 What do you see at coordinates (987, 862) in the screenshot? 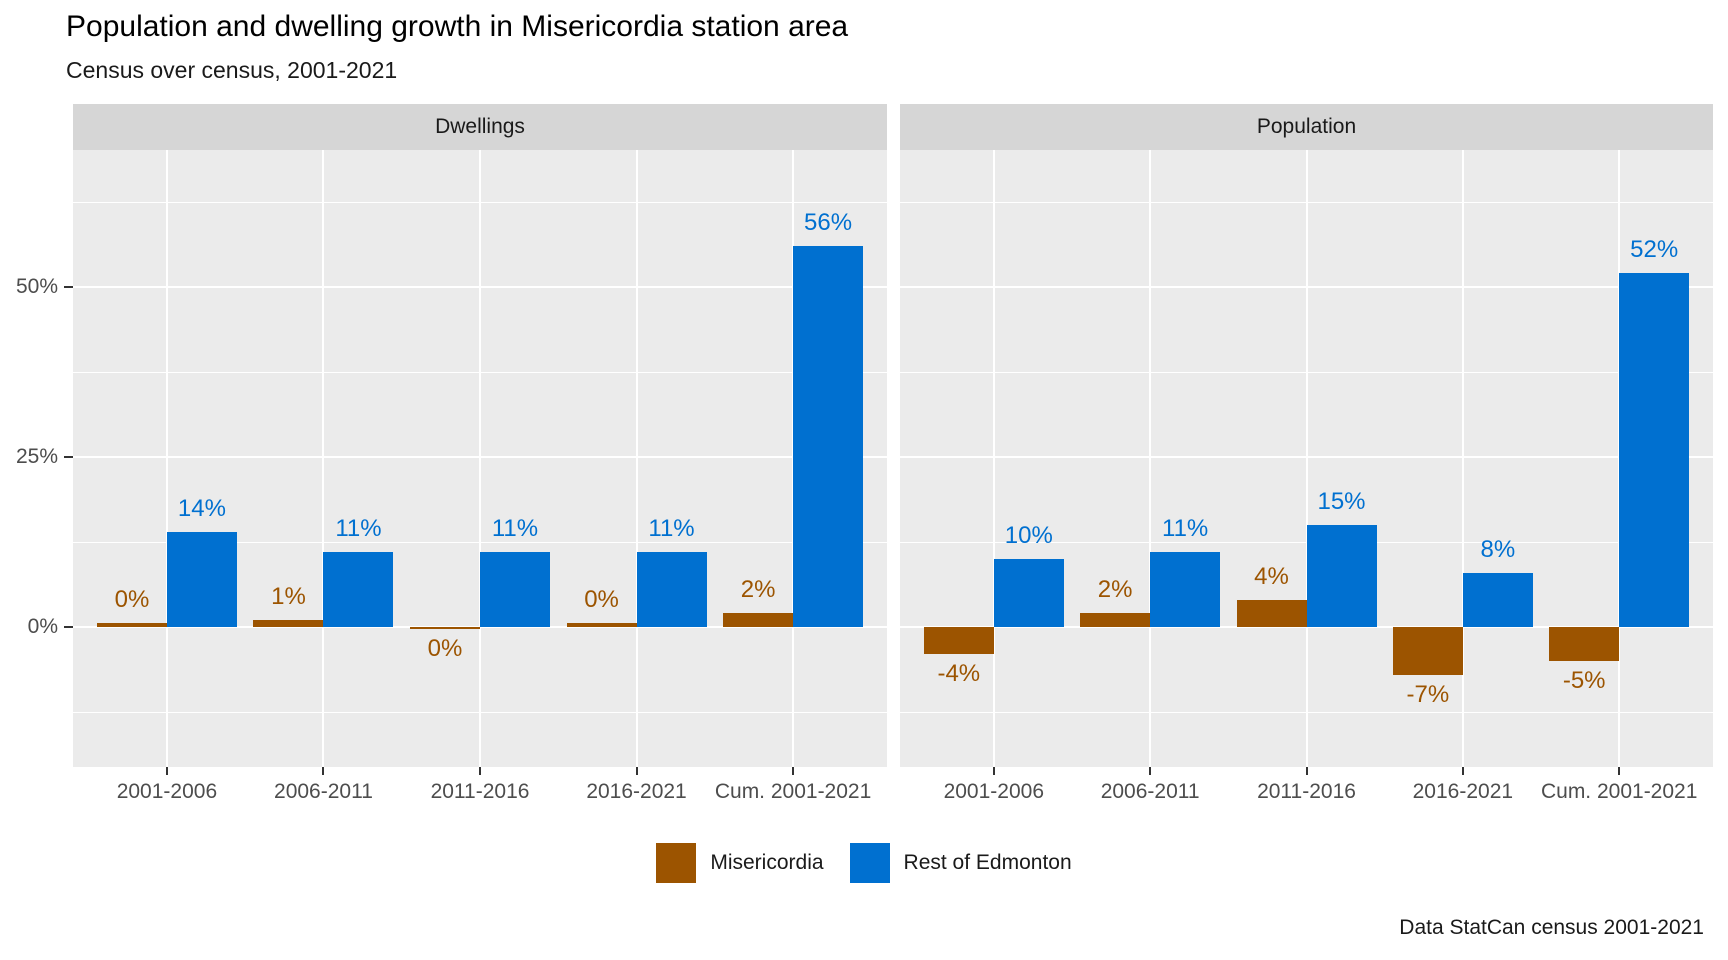
I see `legend-label: Rest of Edmonton` at bounding box center [987, 862].